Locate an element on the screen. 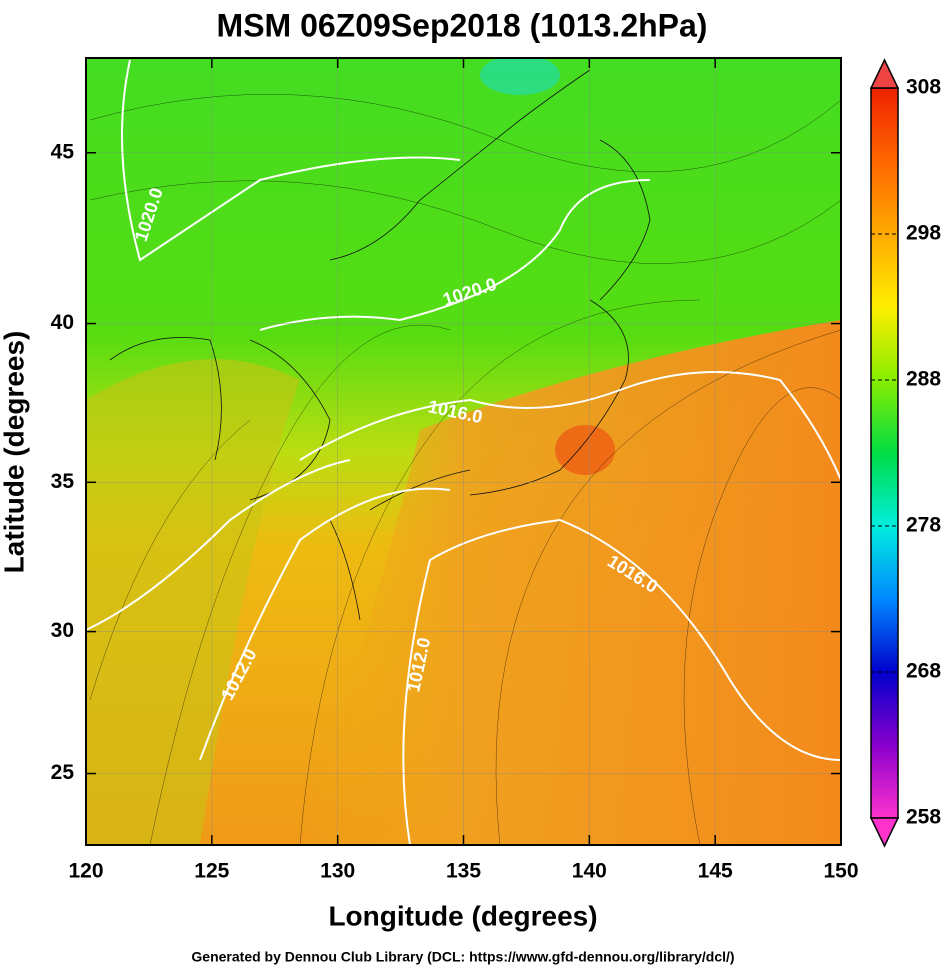 The width and height of the screenshot is (950, 975). x-tick-label: 130 is located at coordinates (337, 871).